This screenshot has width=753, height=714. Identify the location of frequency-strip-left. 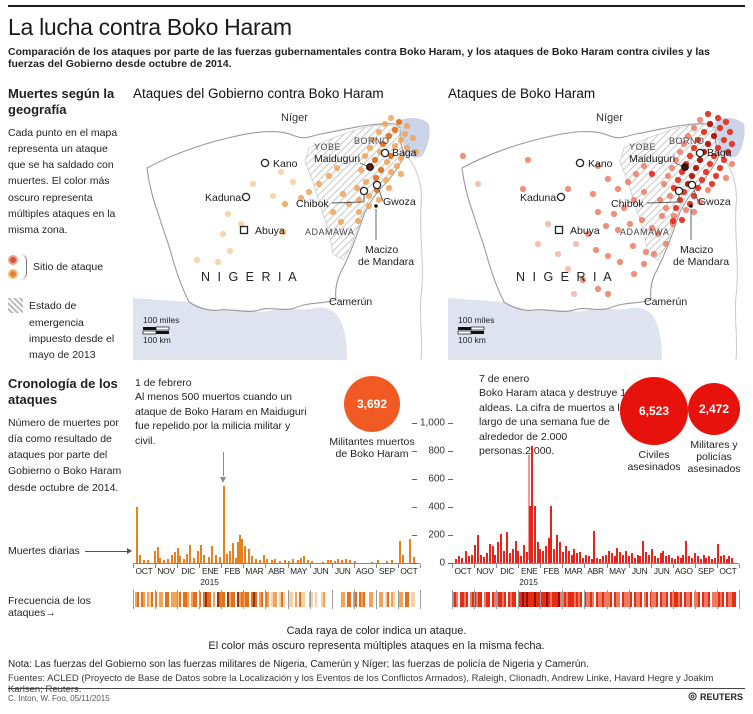
(277, 599).